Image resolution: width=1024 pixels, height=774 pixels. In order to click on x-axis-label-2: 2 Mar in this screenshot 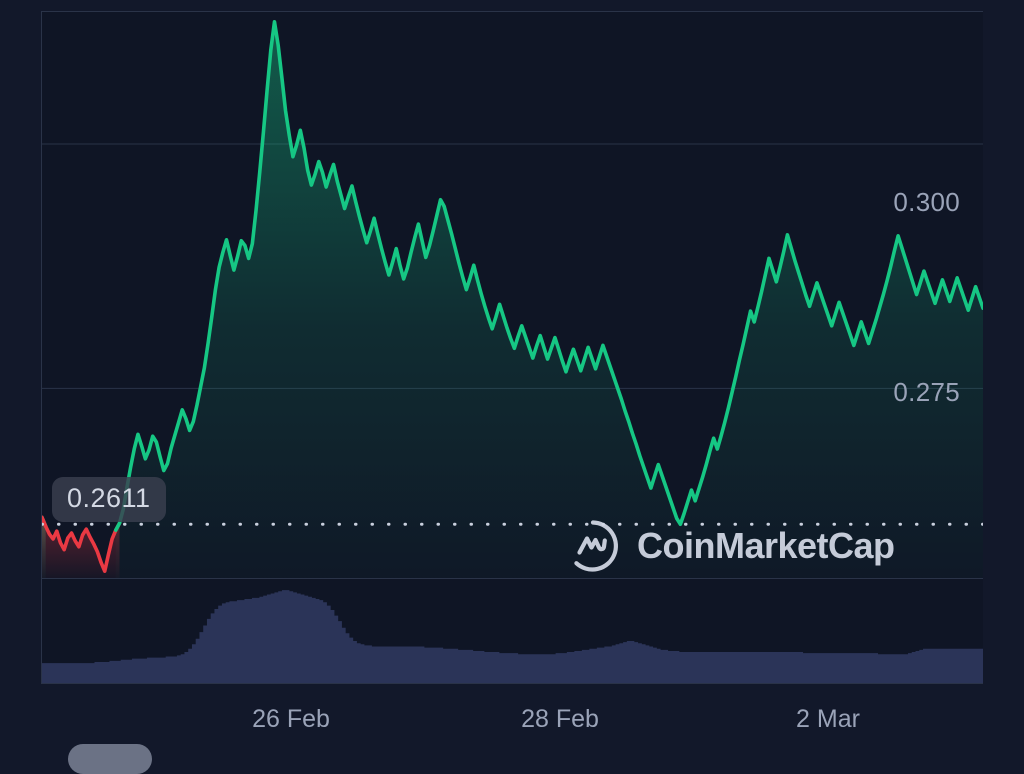, I will do `click(828, 719)`.